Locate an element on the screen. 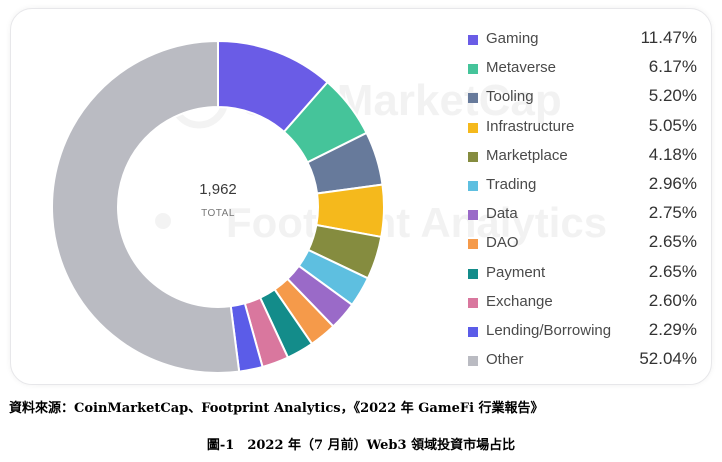 The height and width of the screenshot is (462, 722). legend-label: Infrastructure is located at coordinates (530, 126).